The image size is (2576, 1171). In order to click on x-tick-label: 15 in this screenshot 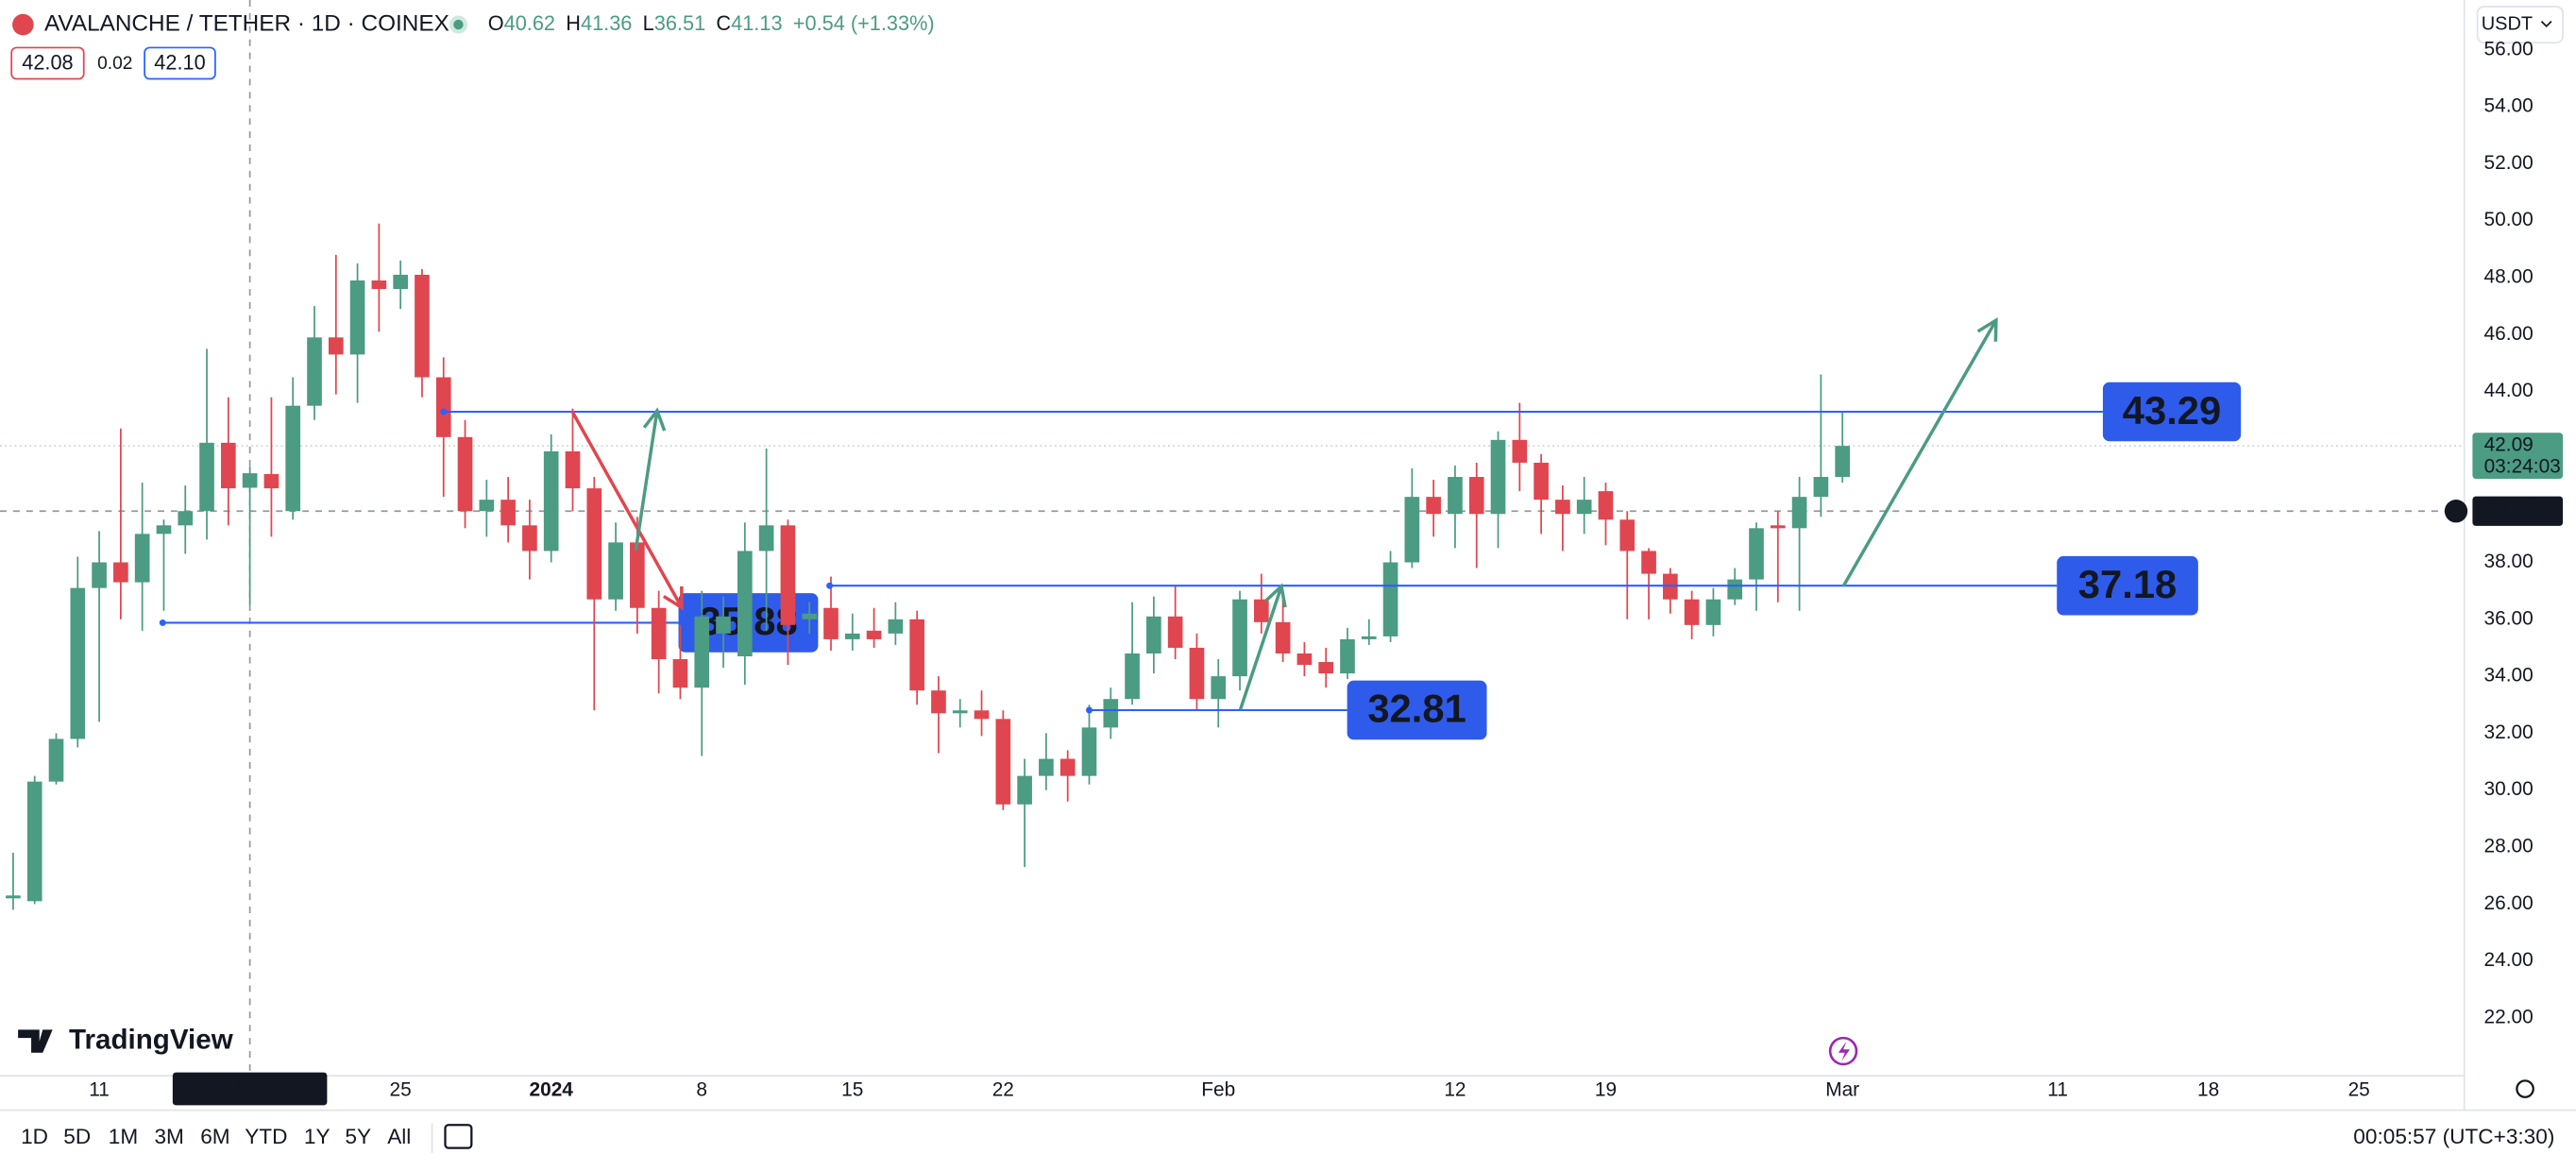, I will do `click(852, 1089)`.